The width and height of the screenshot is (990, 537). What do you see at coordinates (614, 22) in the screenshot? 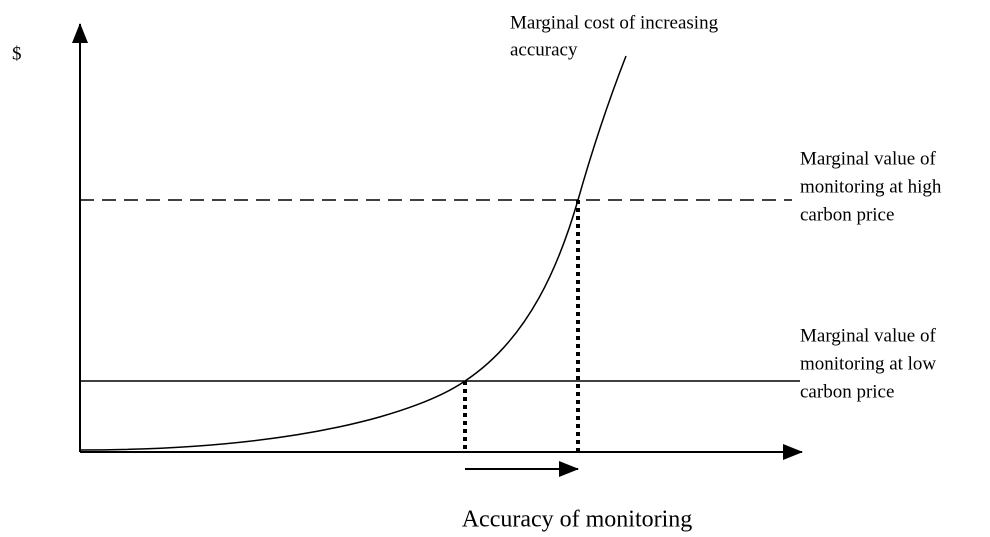
I see `cost-curve-label: Marginal cost of increasing` at bounding box center [614, 22].